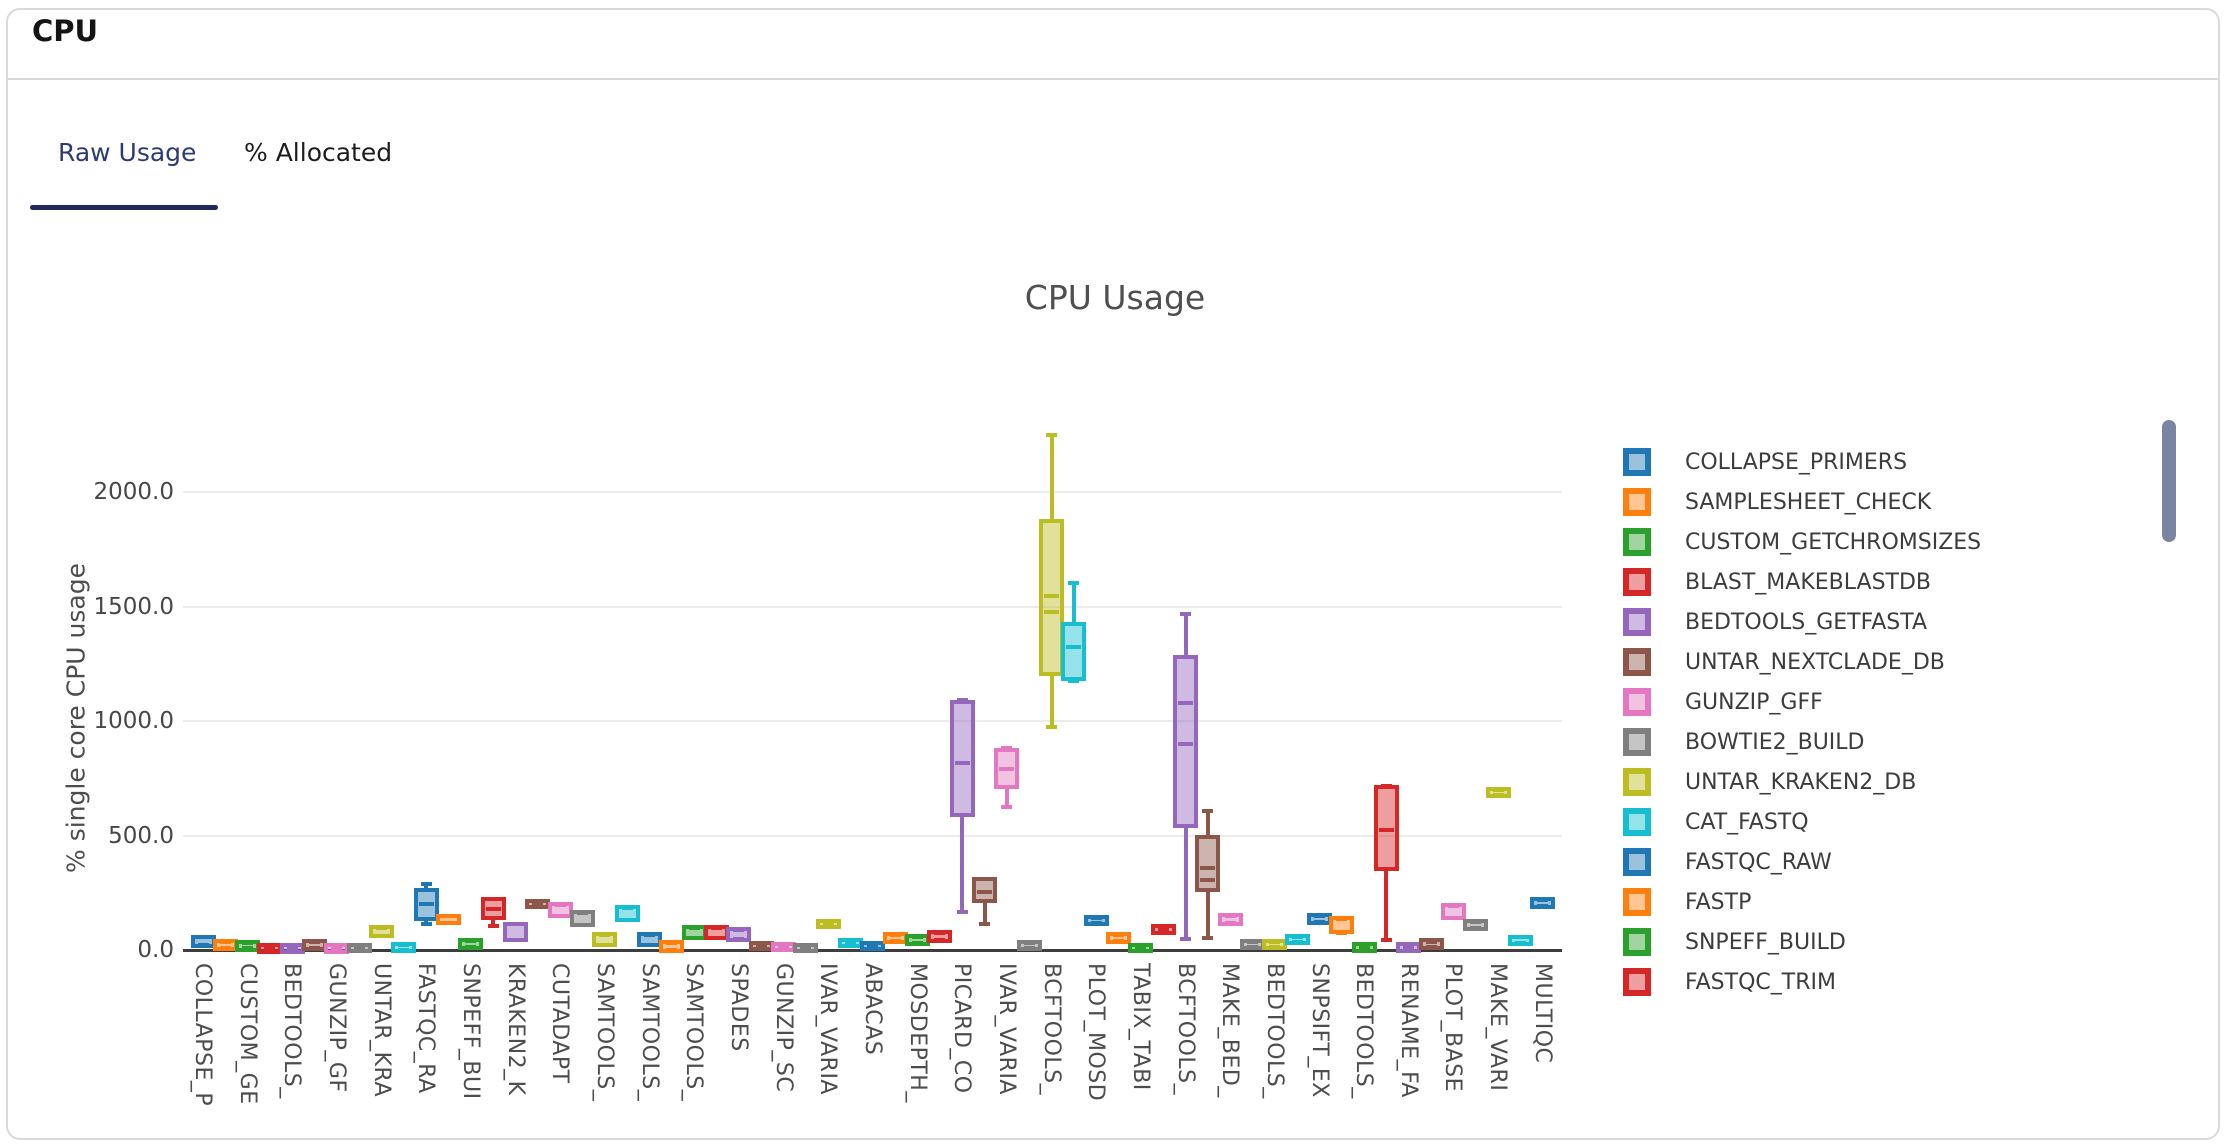 This screenshot has width=2226, height=1146. Describe the element at coordinates (1802, 622) in the screenshot. I see `legend-item: BEDTOOLS_GETFASTA` at that location.